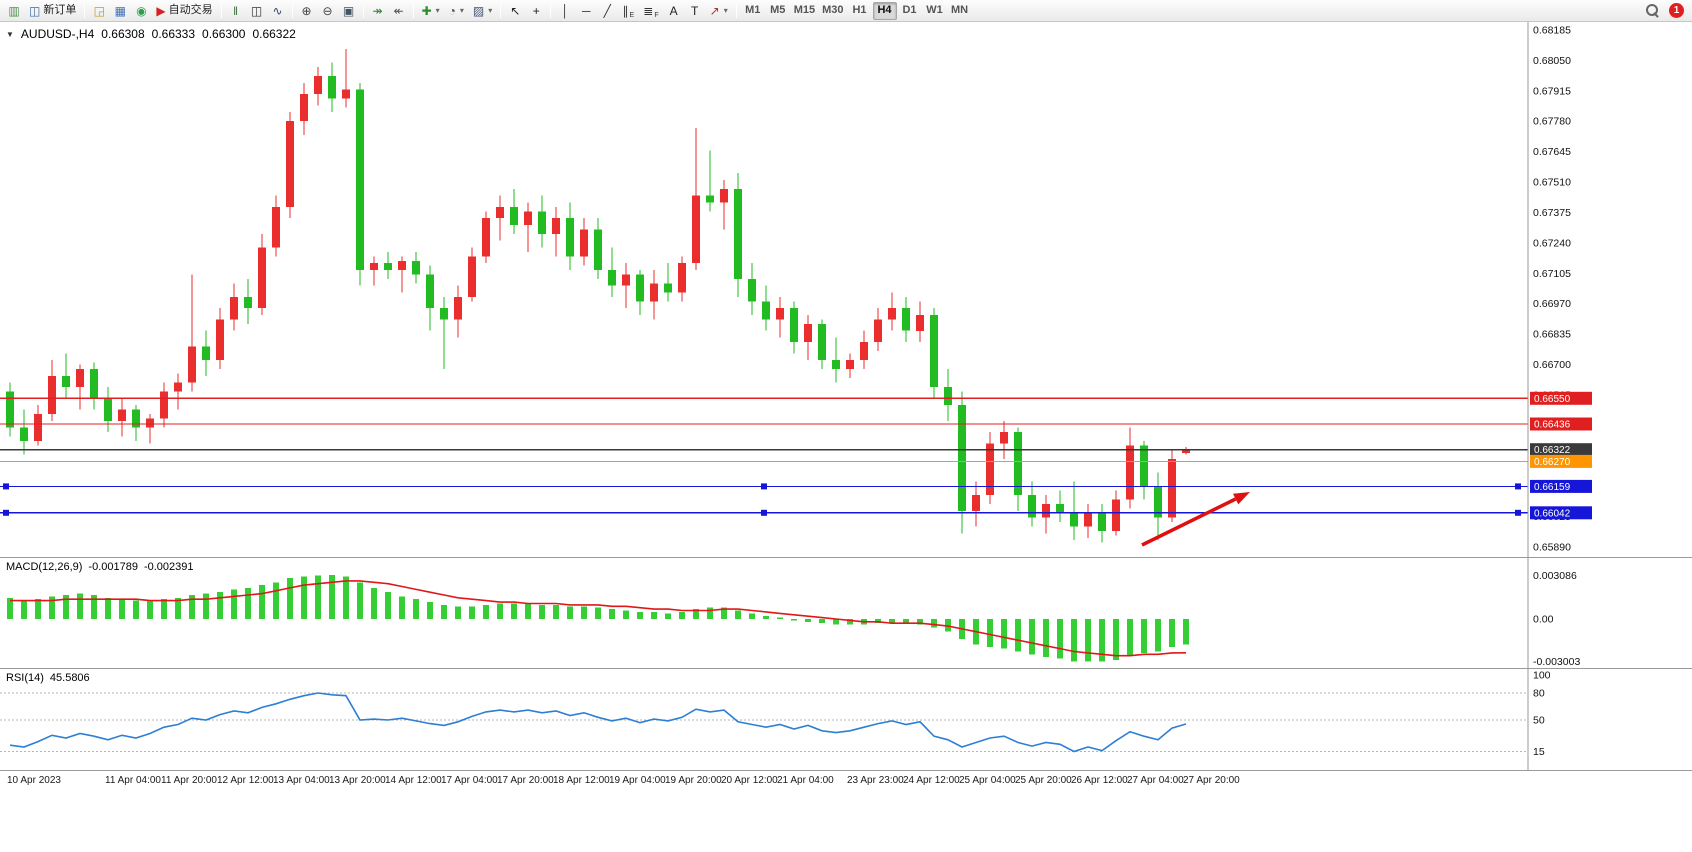 The height and width of the screenshot is (852, 1692). I want to click on trendline-icon: ╱, so click(607, 11).